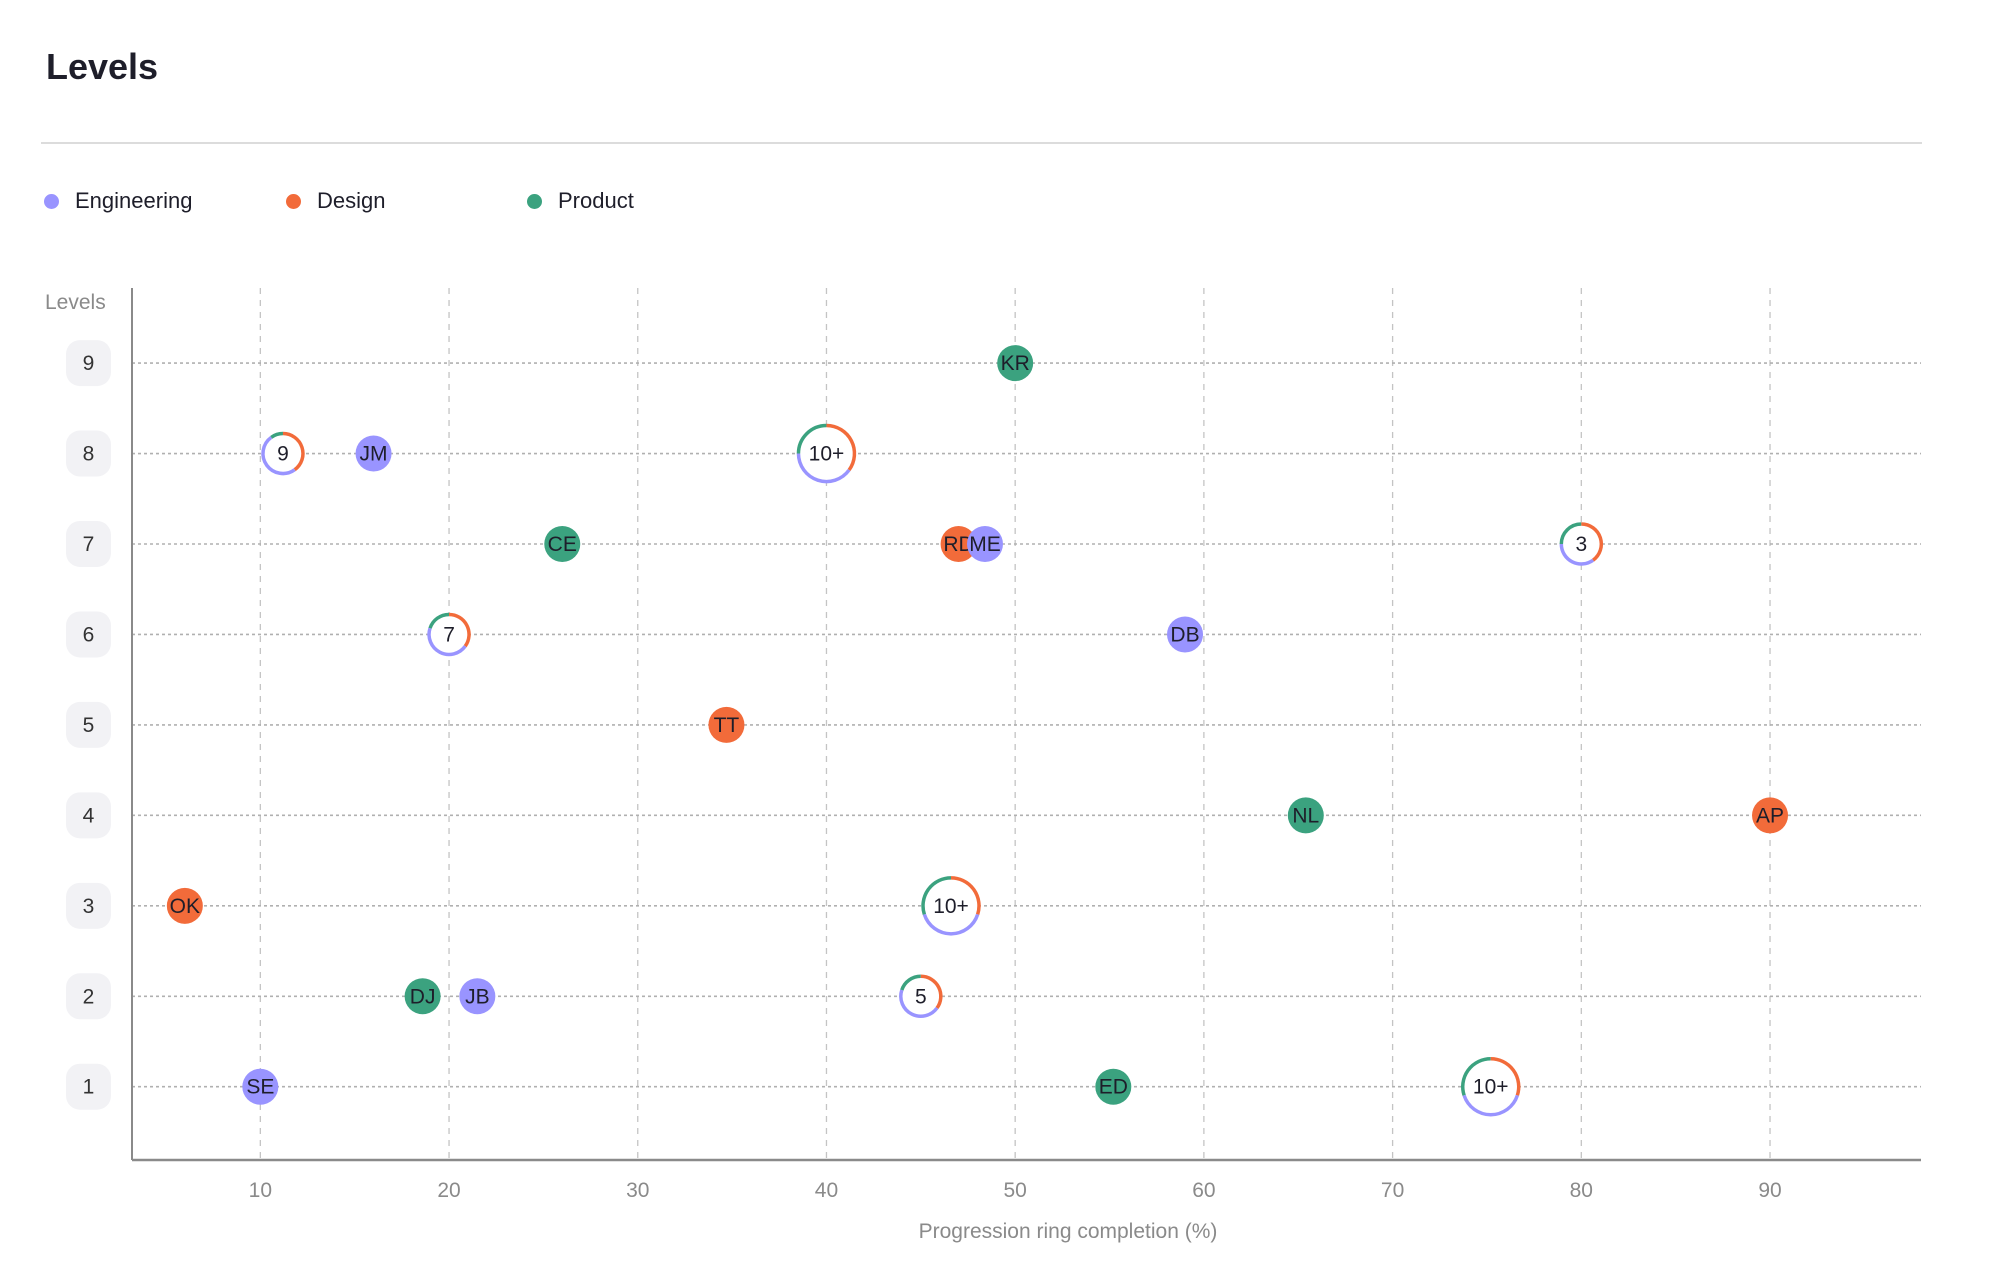 This screenshot has width=2000, height=1274. I want to click on x-tick-label: 30, so click(637, 1190).